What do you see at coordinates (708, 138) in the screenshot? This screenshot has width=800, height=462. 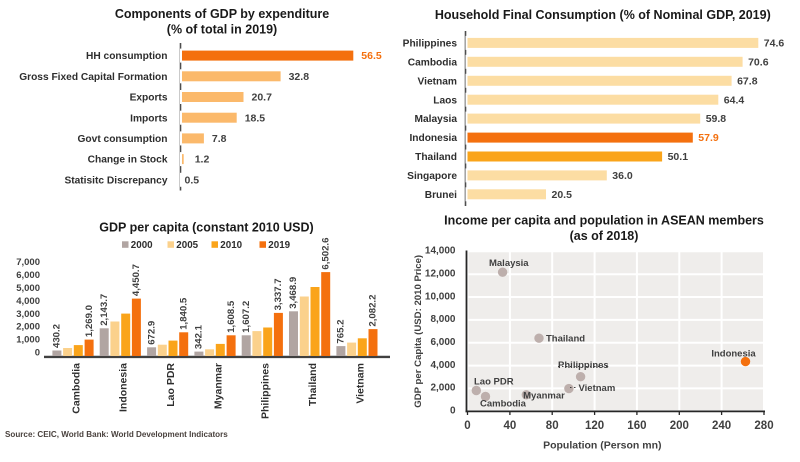 I see `svg-text: 57.9` at bounding box center [708, 138].